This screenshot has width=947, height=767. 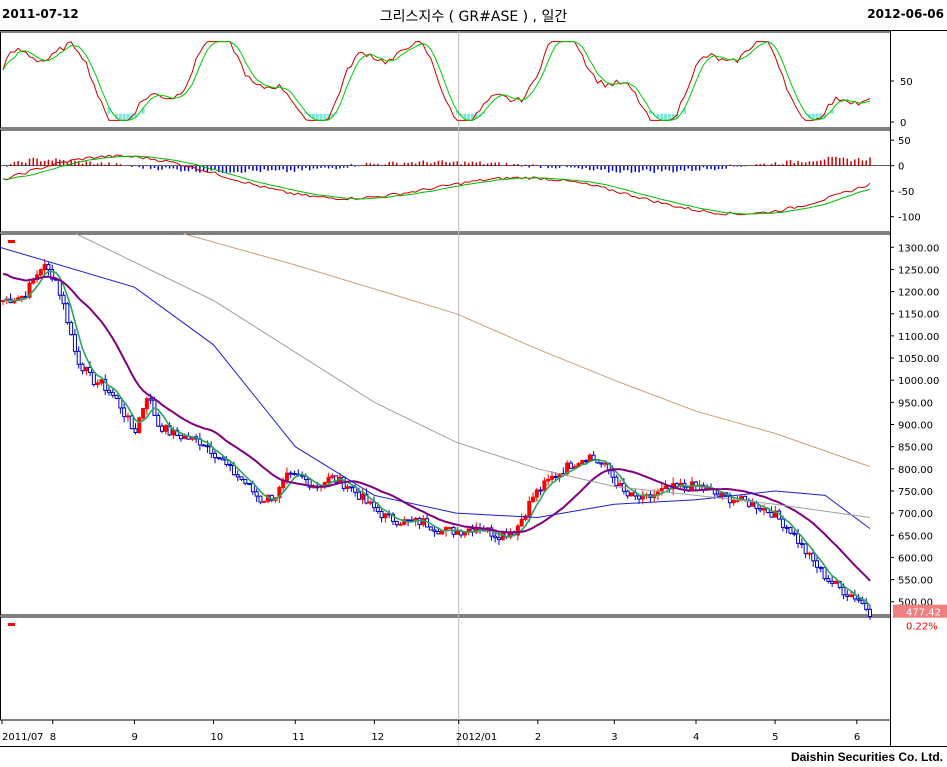 I want to click on price-tick-label: 1300.00, so click(x=918, y=248).